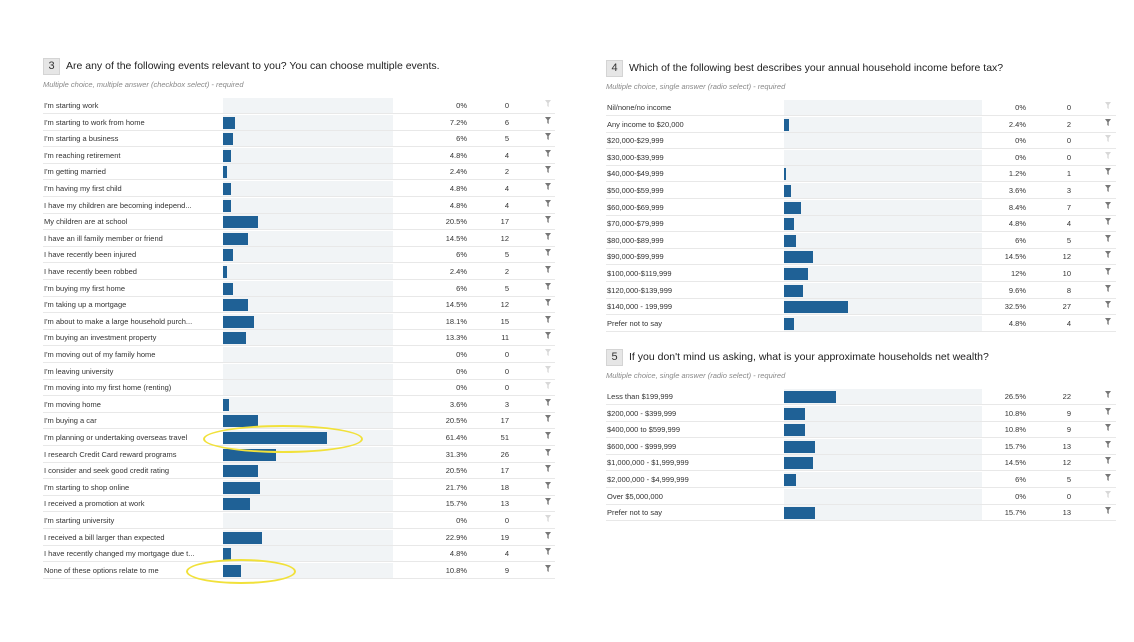  What do you see at coordinates (861, 463) in the screenshot?
I see `response-row: $1,000,000 - $1,999,999 14.5% 12` at bounding box center [861, 463].